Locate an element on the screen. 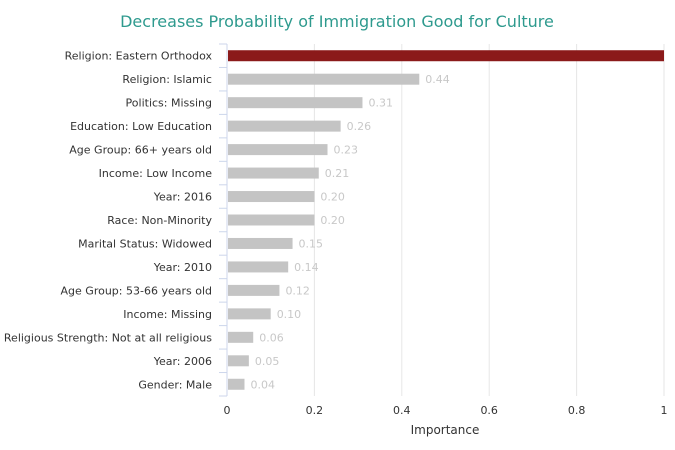 The height and width of the screenshot is (450, 675). value-label: 0.12 is located at coordinates (297, 290).